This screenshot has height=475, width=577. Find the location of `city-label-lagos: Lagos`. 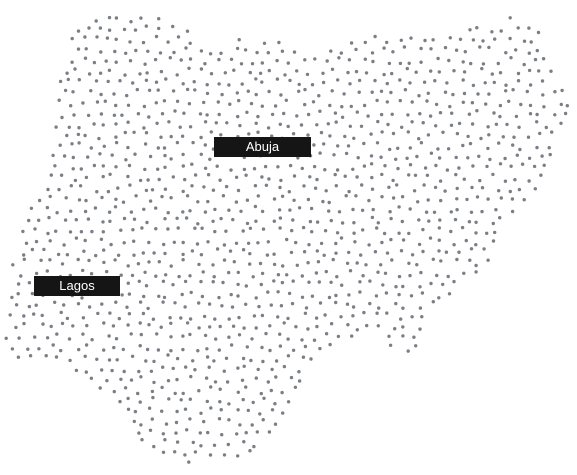

city-label-lagos: Lagos is located at coordinates (77, 286).